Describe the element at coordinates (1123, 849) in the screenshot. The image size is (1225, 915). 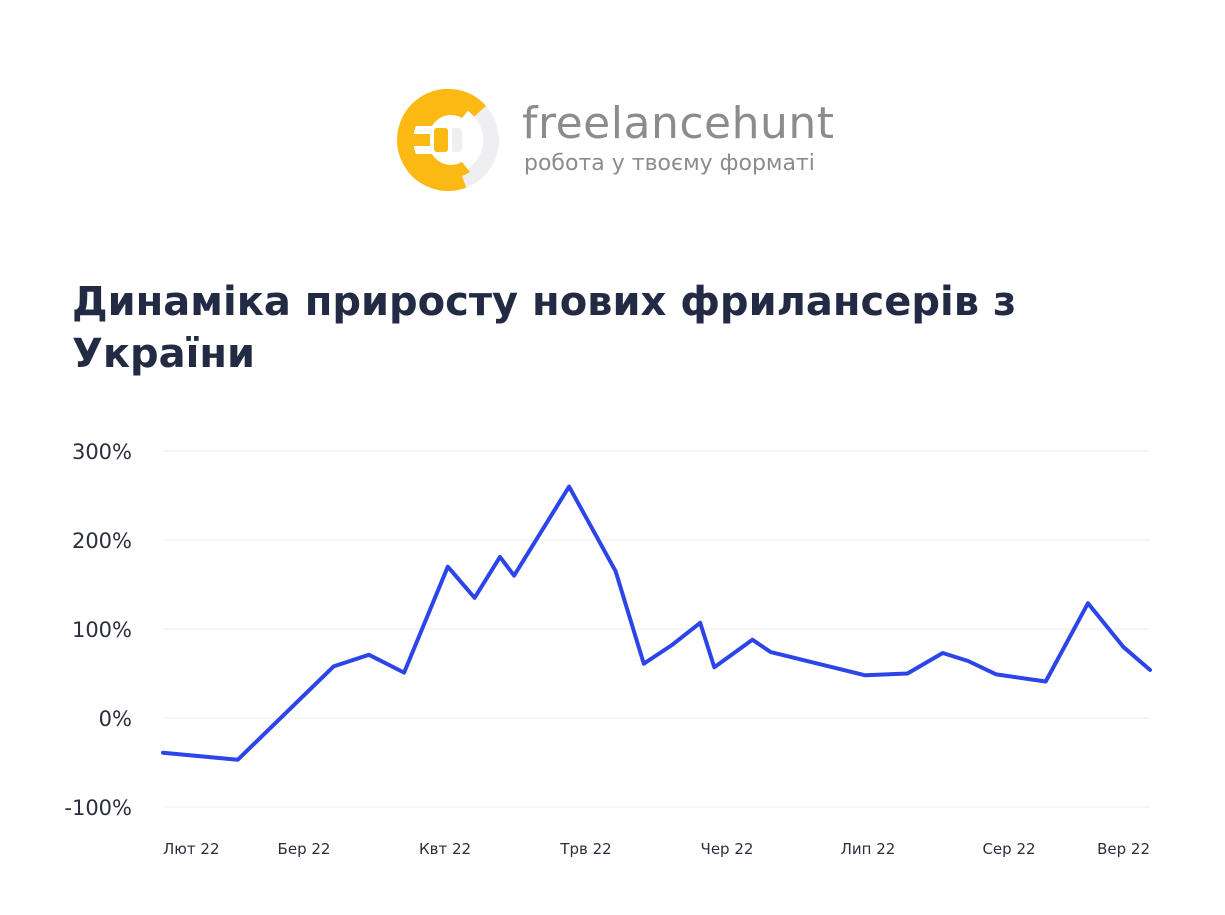
I see `x-tick-label: Вер 22` at that location.